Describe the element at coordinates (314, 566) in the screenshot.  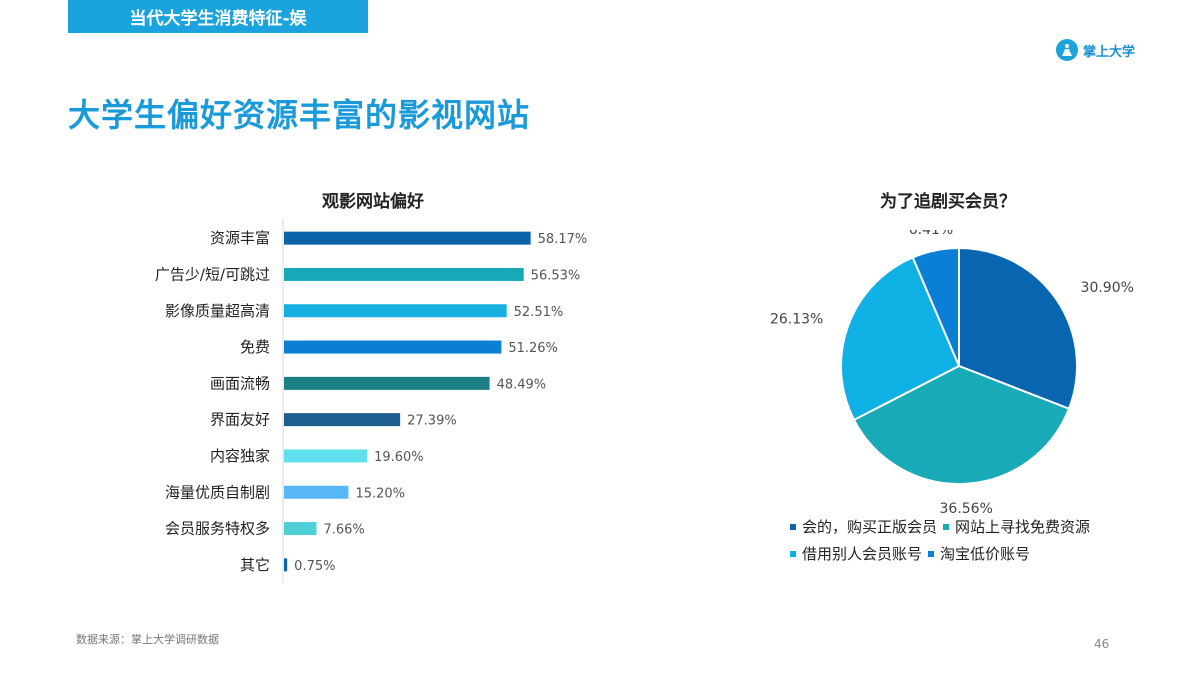
I see `bar-value-label: 0.75%` at that location.